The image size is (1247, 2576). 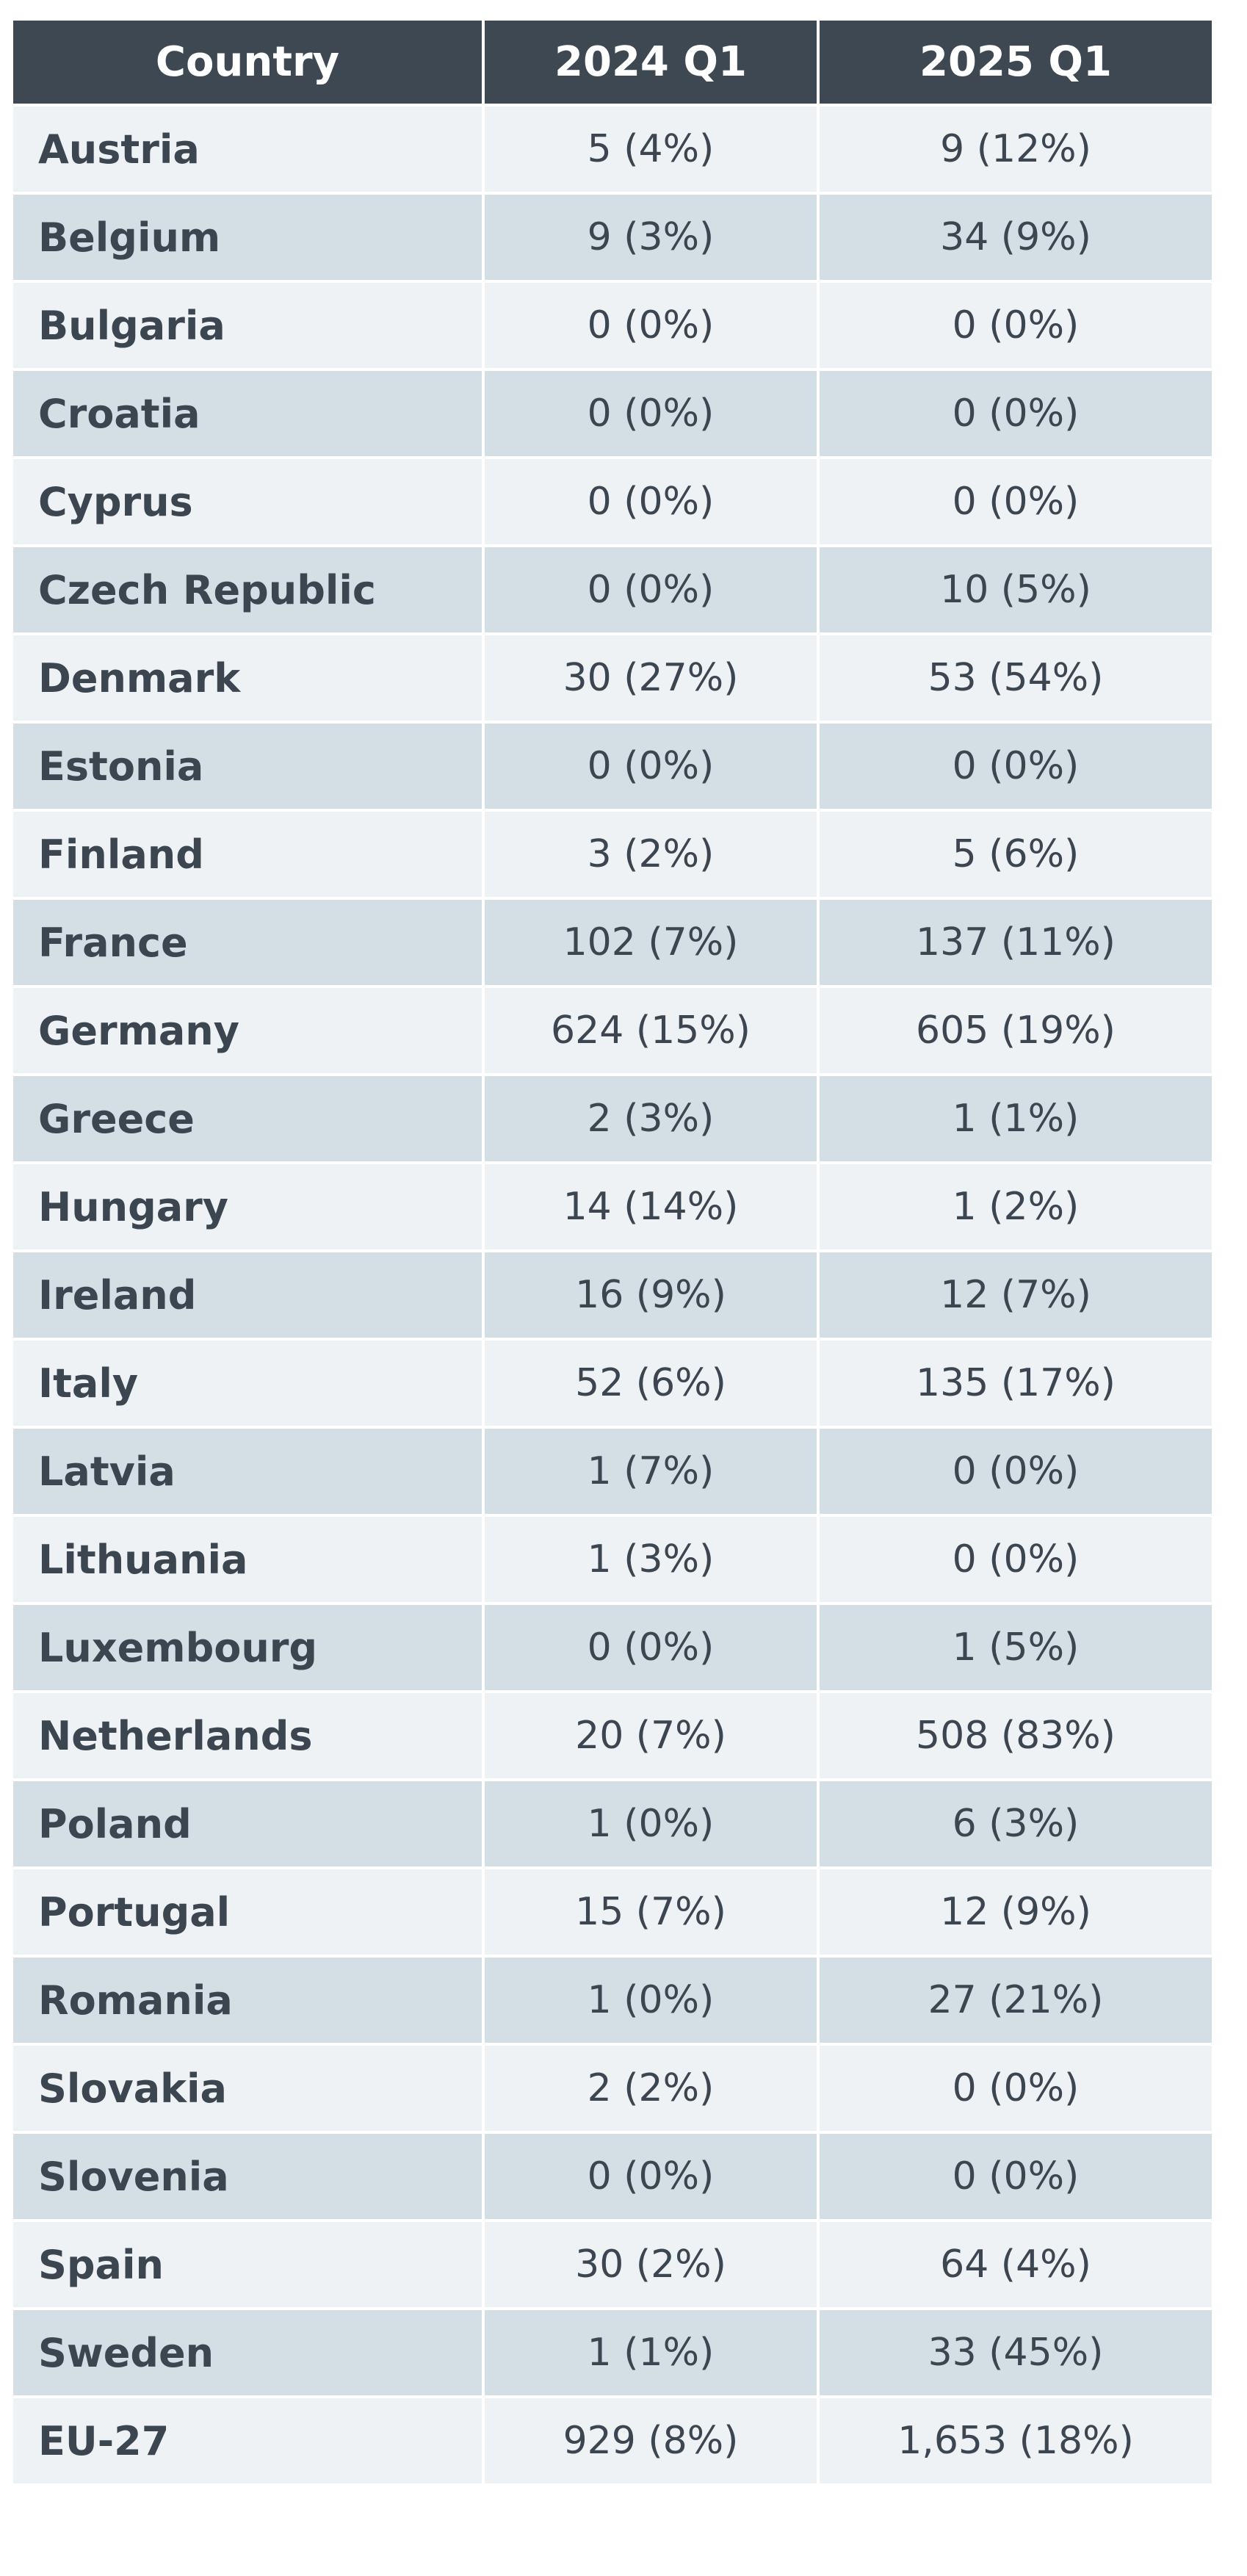 I want to click on table-row: Italy 52 (6%) 135 (17%), so click(x=612, y=1382).